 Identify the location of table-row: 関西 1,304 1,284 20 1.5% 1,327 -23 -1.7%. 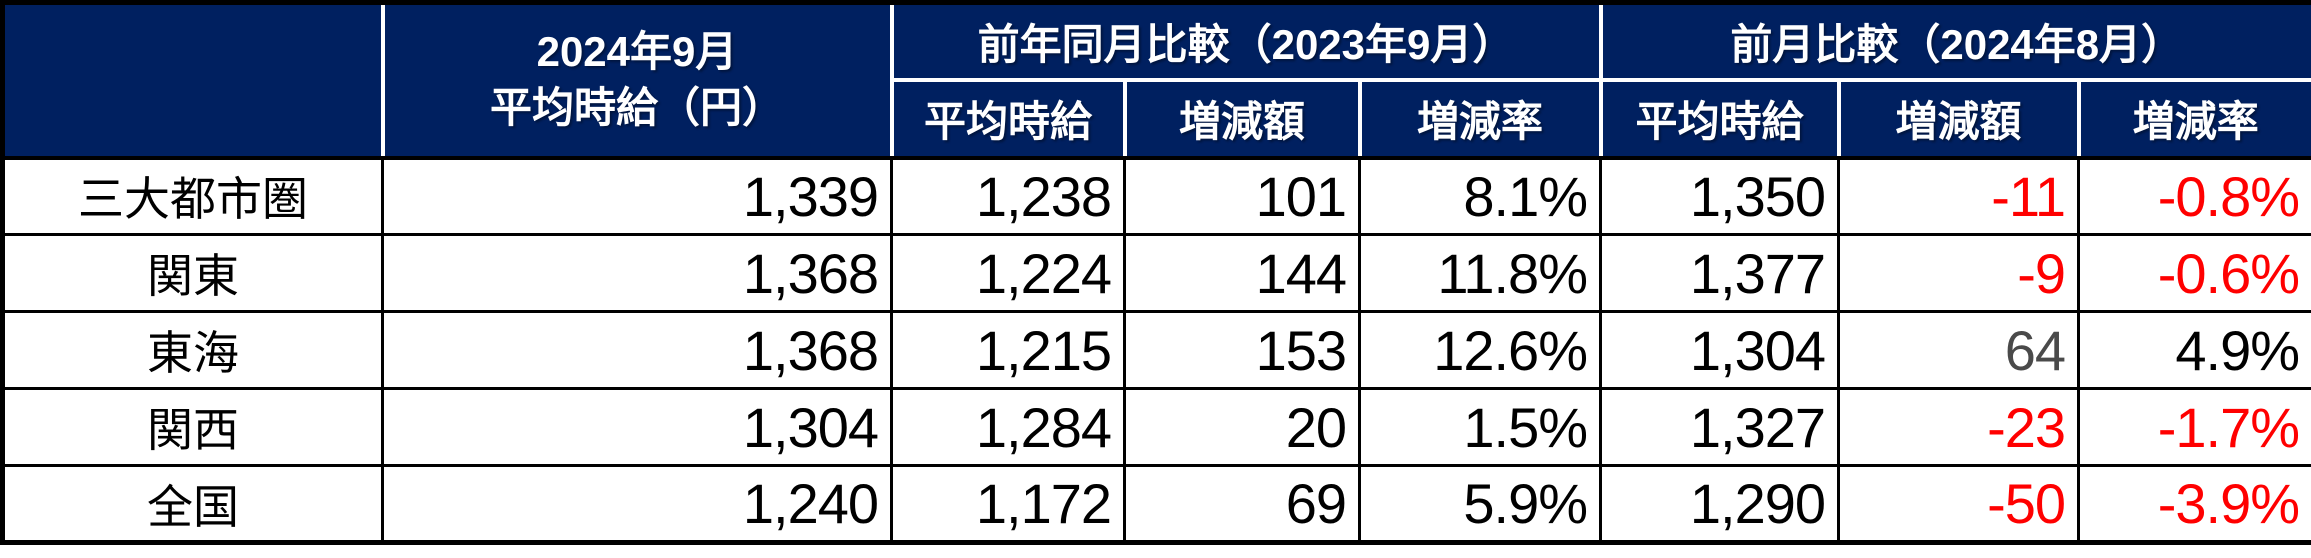
(1156, 427).